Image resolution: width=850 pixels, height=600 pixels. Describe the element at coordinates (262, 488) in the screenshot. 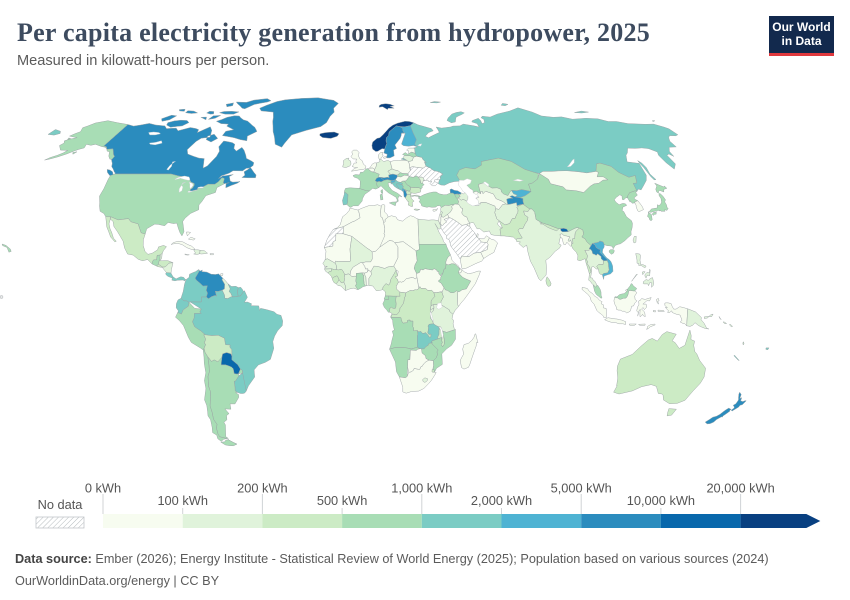

I see `svg-text: 200 kWh` at that location.